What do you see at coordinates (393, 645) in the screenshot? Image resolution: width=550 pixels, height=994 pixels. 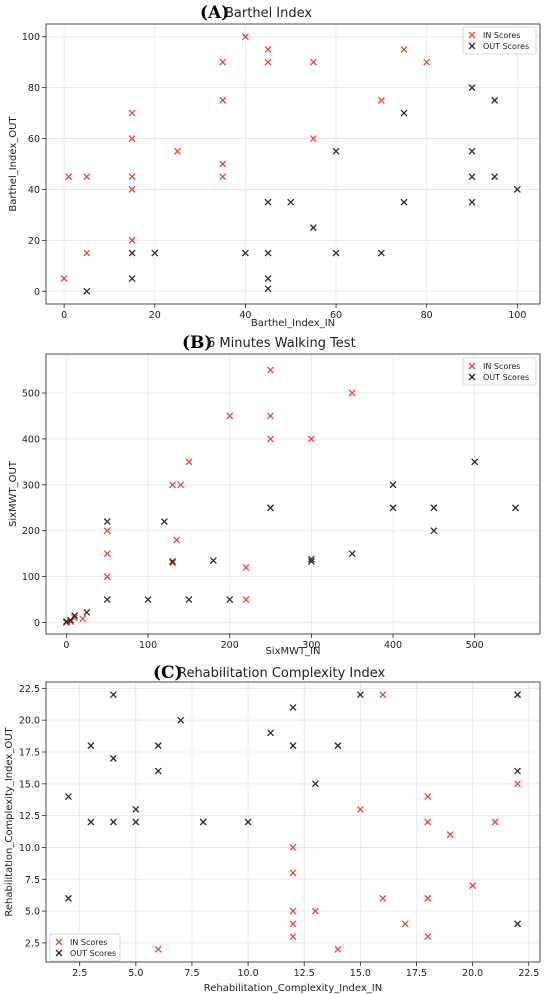 I see `x-tick-label: 400` at bounding box center [393, 645].